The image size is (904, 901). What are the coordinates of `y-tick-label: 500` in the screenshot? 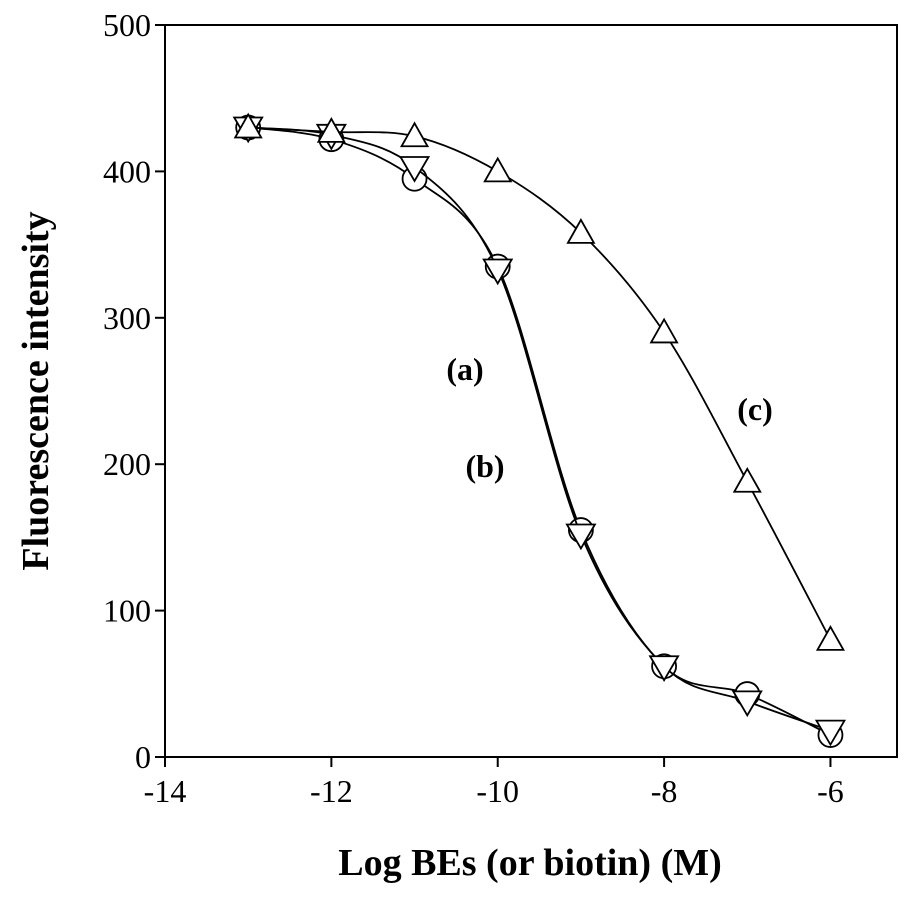 It's located at (127, 25).